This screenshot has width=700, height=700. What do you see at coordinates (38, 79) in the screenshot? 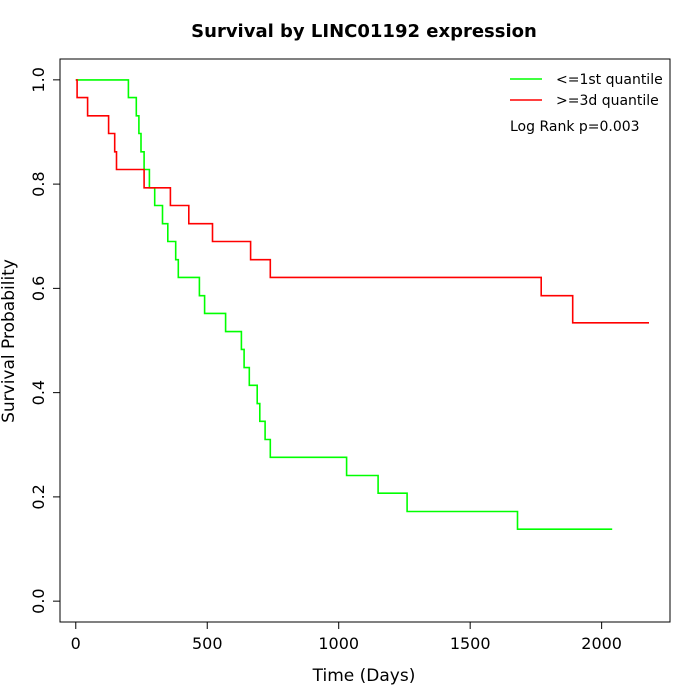
I see `y-tick-label: 1.0` at bounding box center [38, 79].